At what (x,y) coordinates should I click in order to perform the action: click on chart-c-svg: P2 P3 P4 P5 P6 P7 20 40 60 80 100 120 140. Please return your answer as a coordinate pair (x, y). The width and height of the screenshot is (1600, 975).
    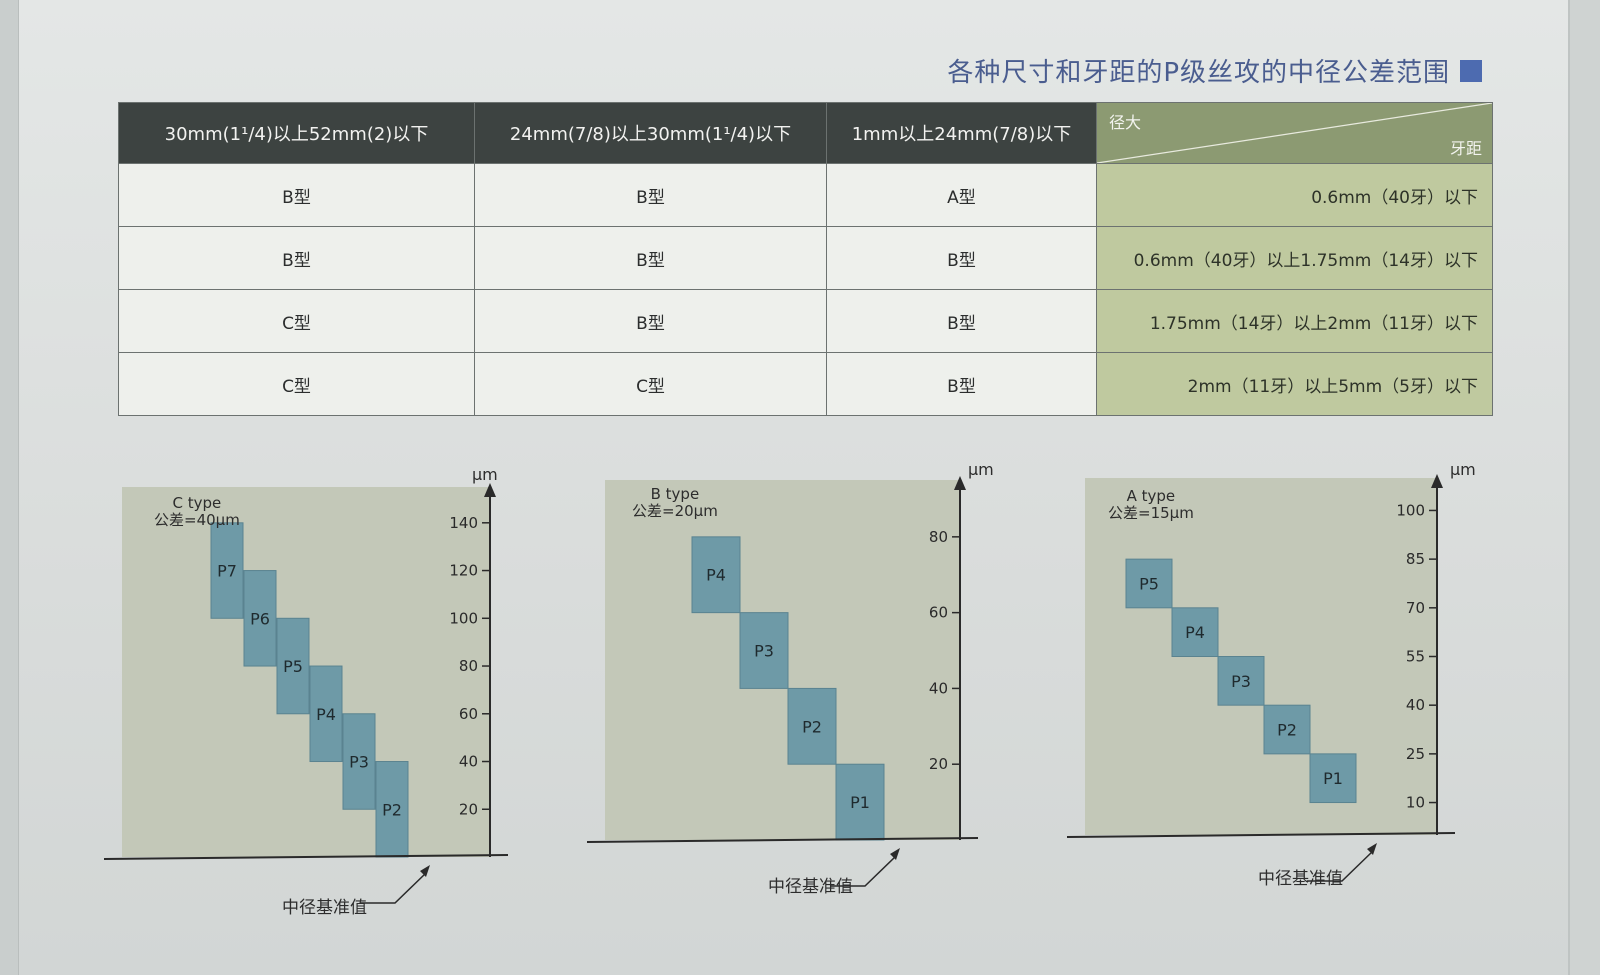
    Looking at the image, I should click on (306, 693).